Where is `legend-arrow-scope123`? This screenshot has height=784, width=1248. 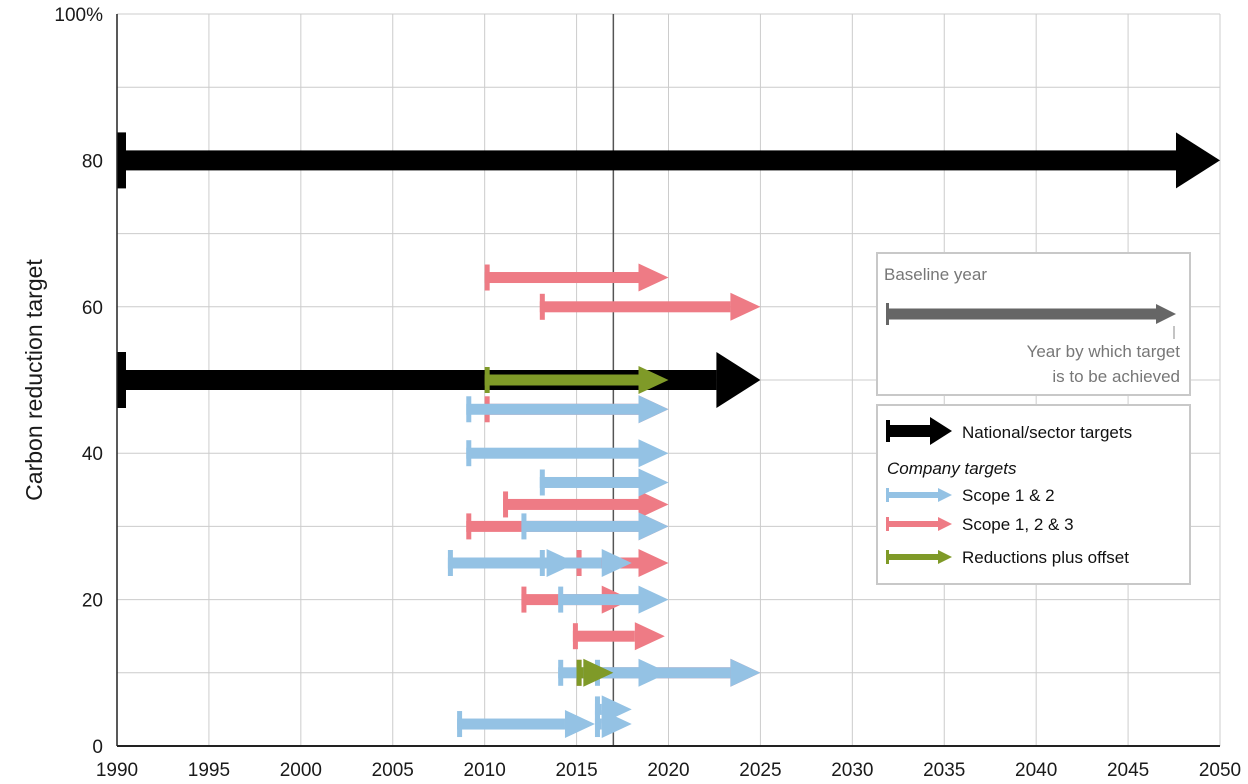
legend-arrow-scope123 is located at coordinates (919, 524).